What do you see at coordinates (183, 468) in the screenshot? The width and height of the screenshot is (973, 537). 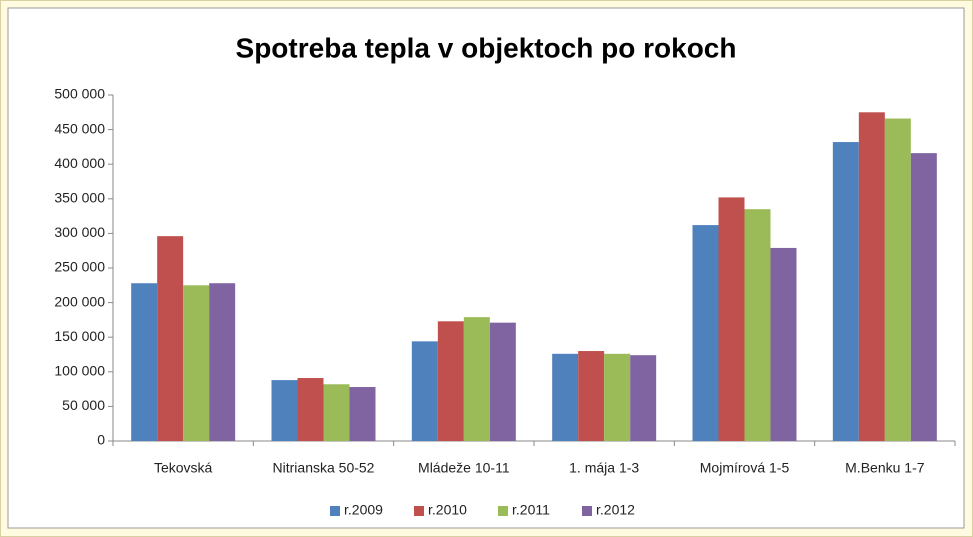 I see `x-tick-label: Tekovská` at bounding box center [183, 468].